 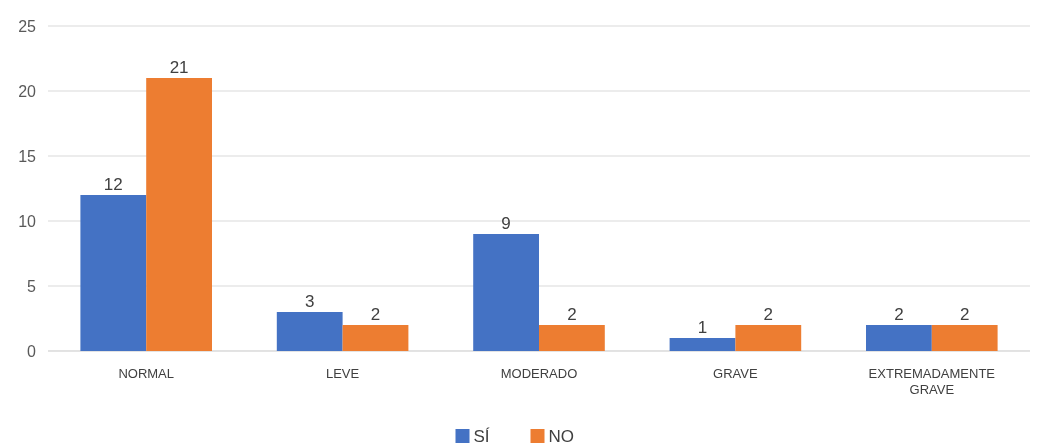 What do you see at coordinates (179, 67) in the screenshot?
I see `data-label: 21` at bounding box center [179, 67].